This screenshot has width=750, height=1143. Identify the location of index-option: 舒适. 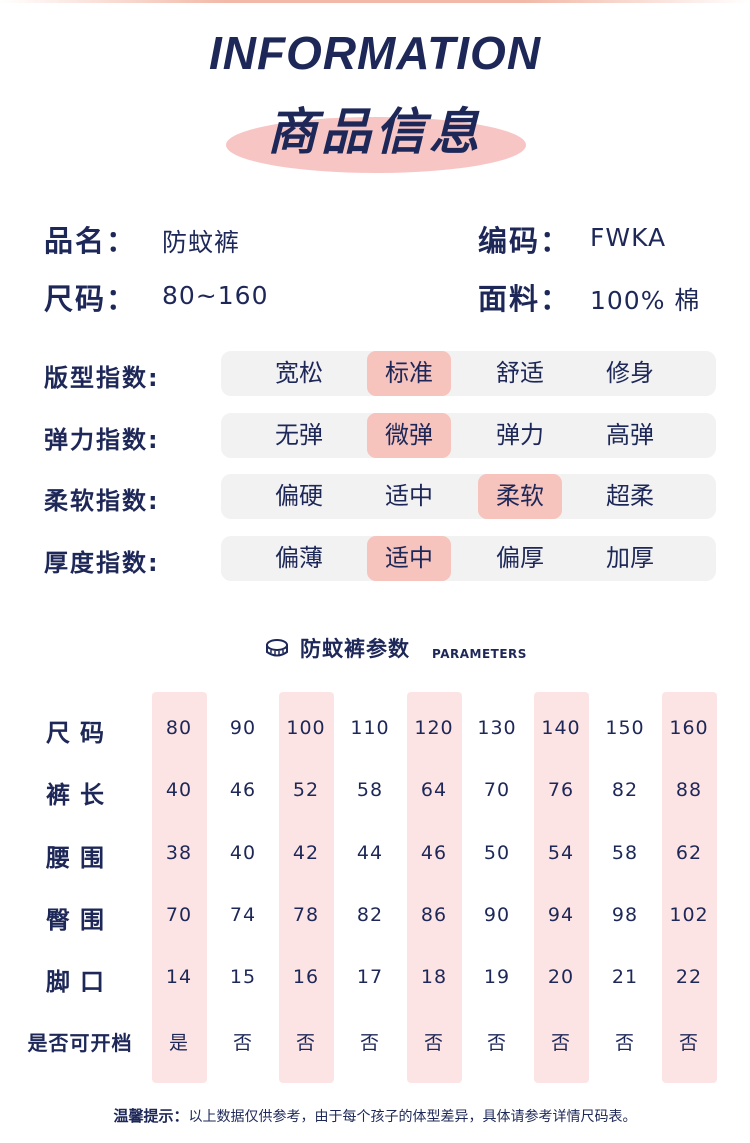
(520, 373).